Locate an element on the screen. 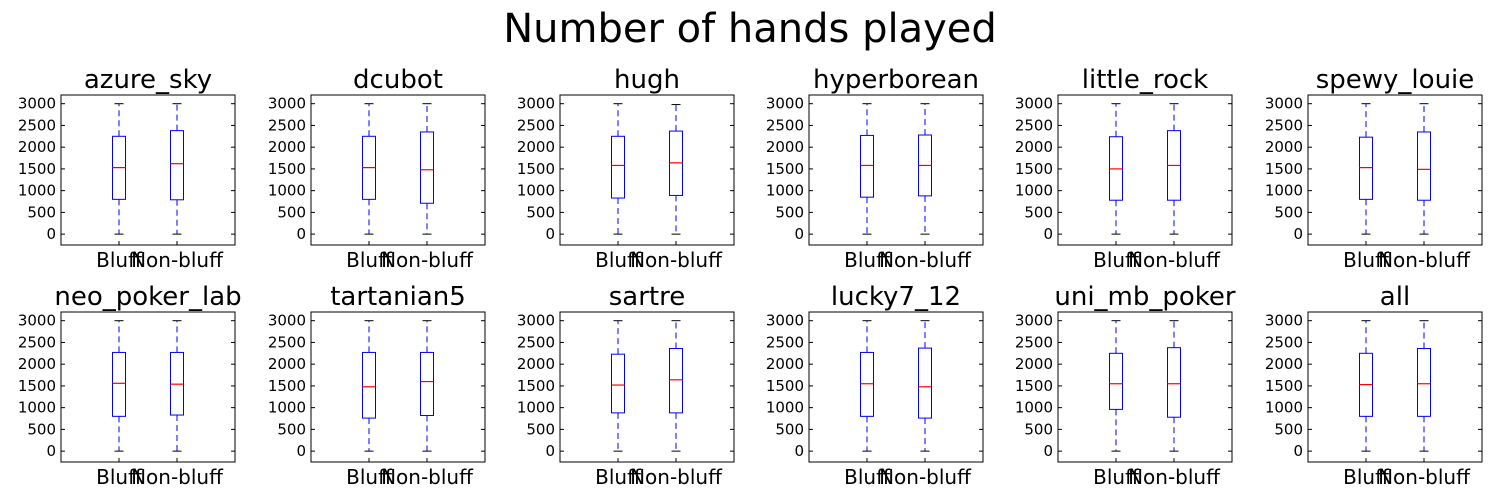  panel-title: sartre is located at coordinates (647, 297).